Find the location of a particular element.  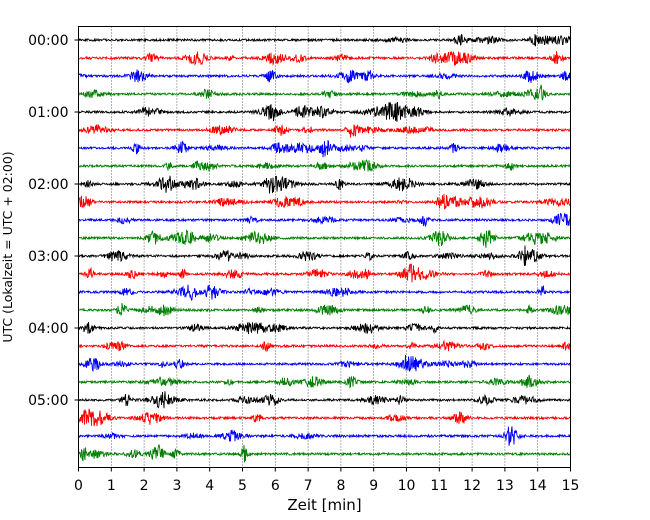

x-tick-label: 3 is located at coordinates (176, 486).